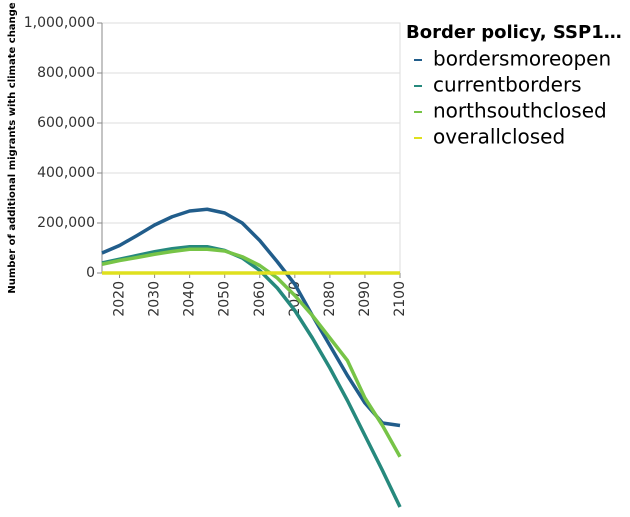  What do you see at coordinates (66, 73) in the screenshot?
I see `y-tick-label: 800,000` at bounding box center [66, 73].